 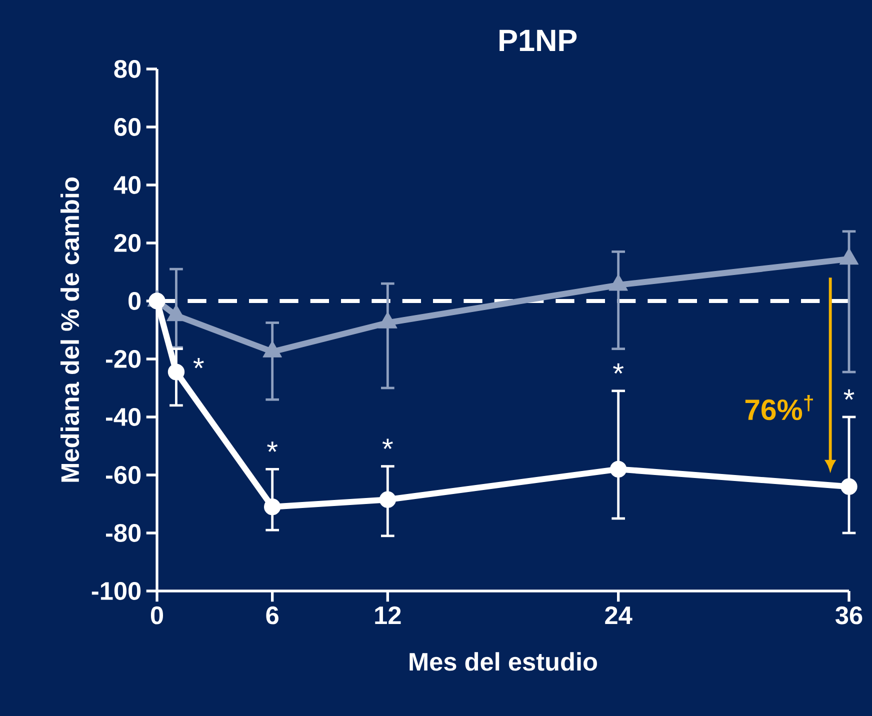 I want to click on y-tick-label: 80, so click(x=127, y=69).